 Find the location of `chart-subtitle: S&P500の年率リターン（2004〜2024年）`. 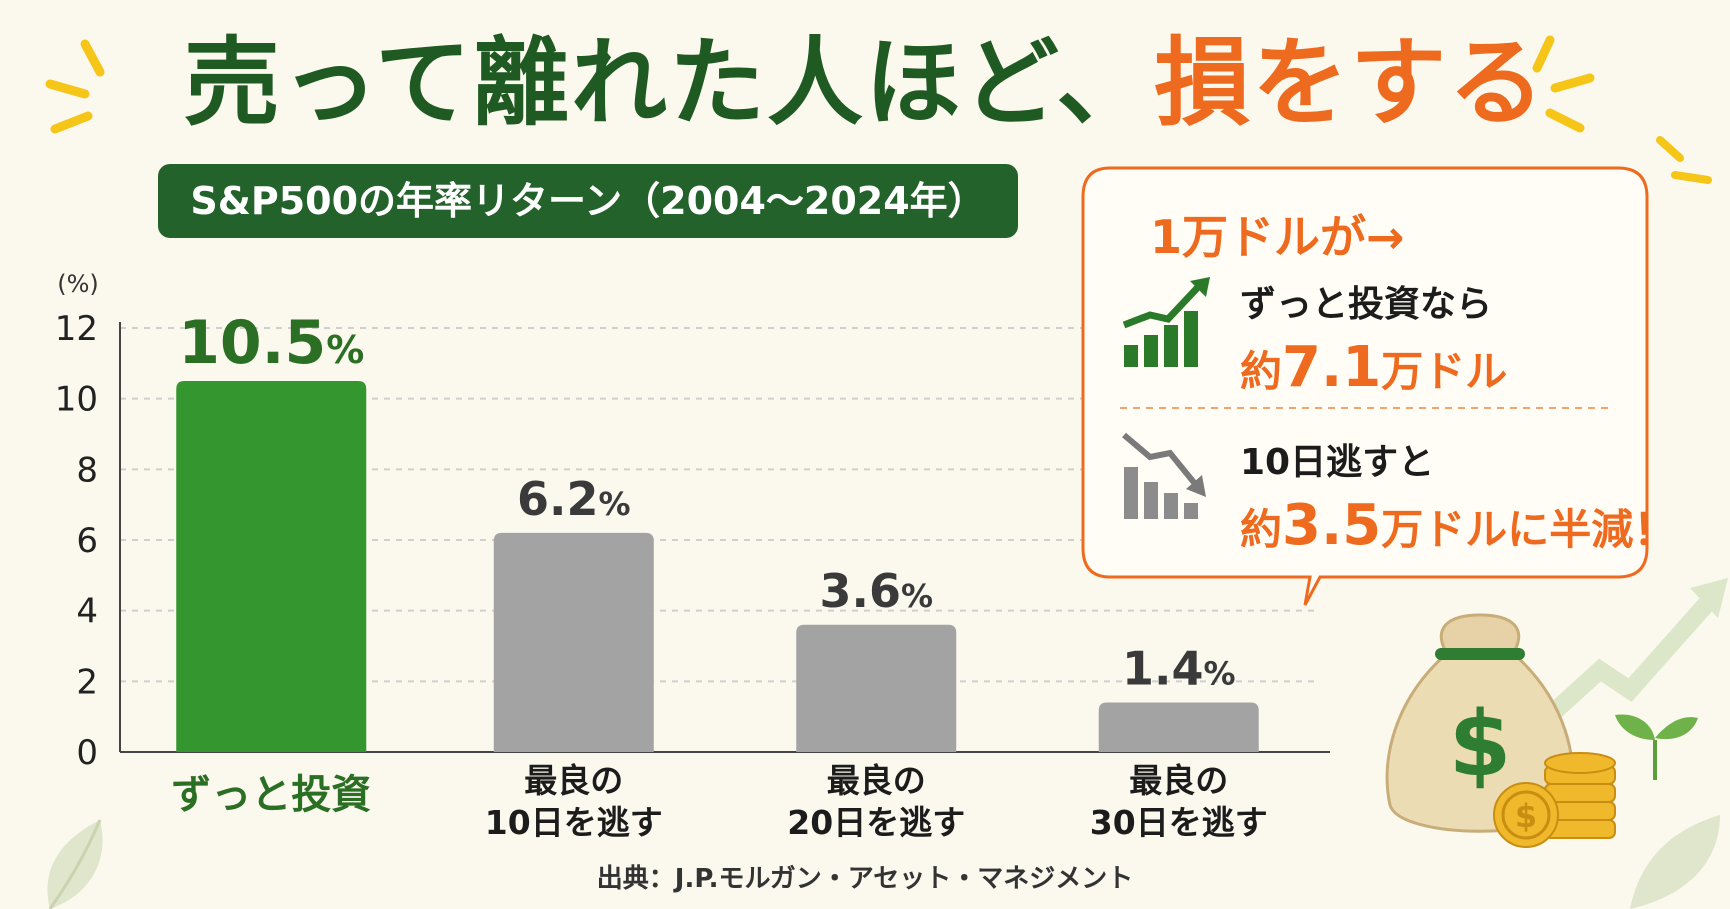

chart-subtitle: S&P500の年率リターン（2004〜2024年） is located at coordinates (588, 201).